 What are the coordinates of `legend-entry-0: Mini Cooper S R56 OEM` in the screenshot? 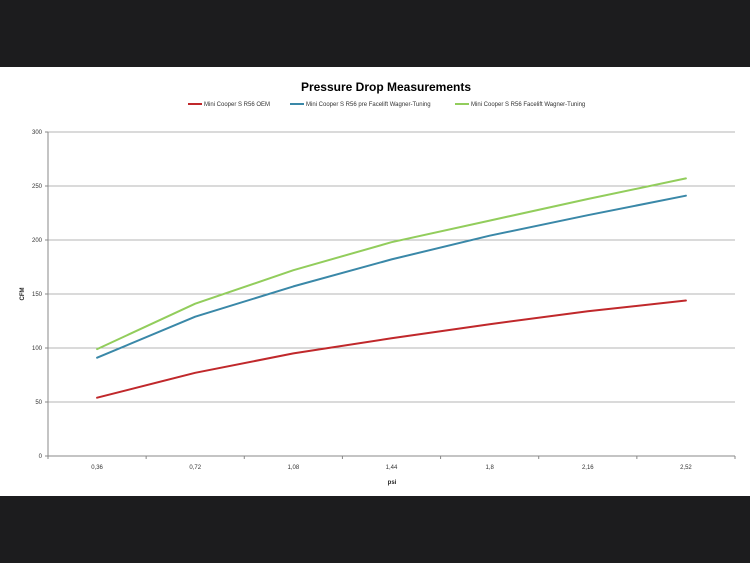 It's located at (237, 105).